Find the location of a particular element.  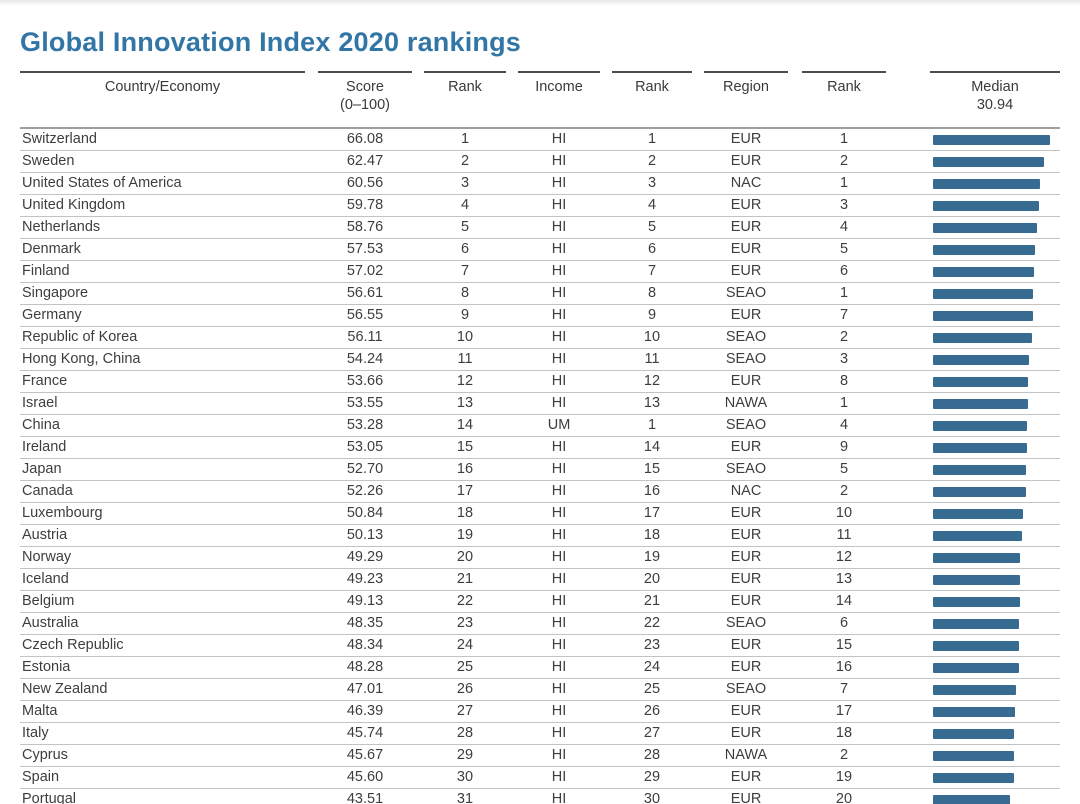

region-rank-cell: 12 is located at coordinates (844, 557).